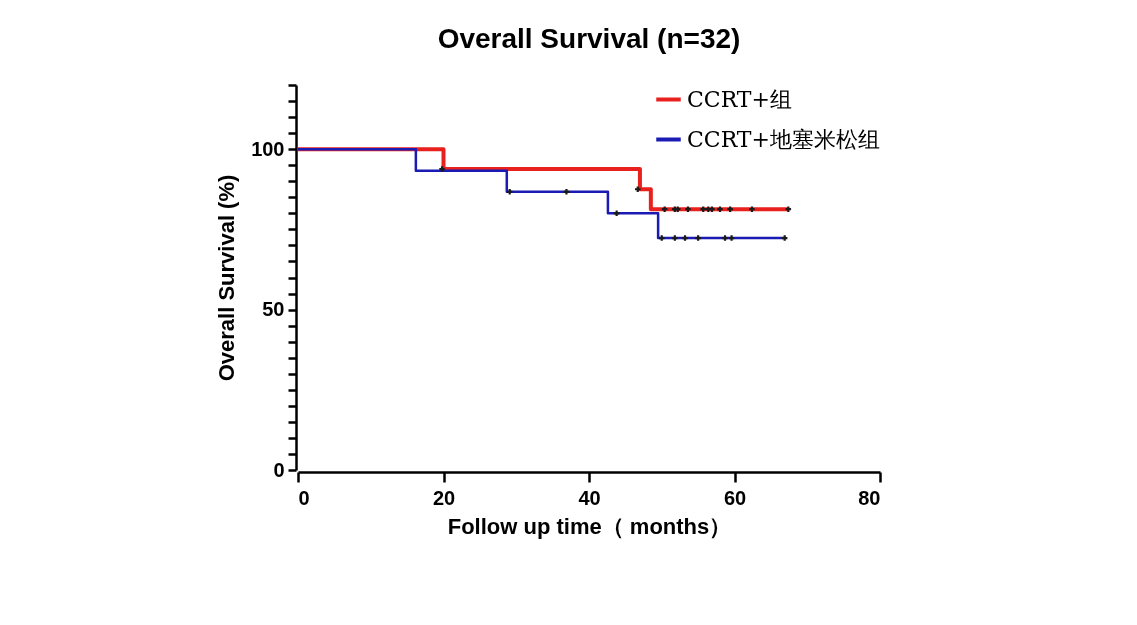  Describe the element at coordinates (273, 309) in the screenshot. I see `y-tick-label: 50` at that location.